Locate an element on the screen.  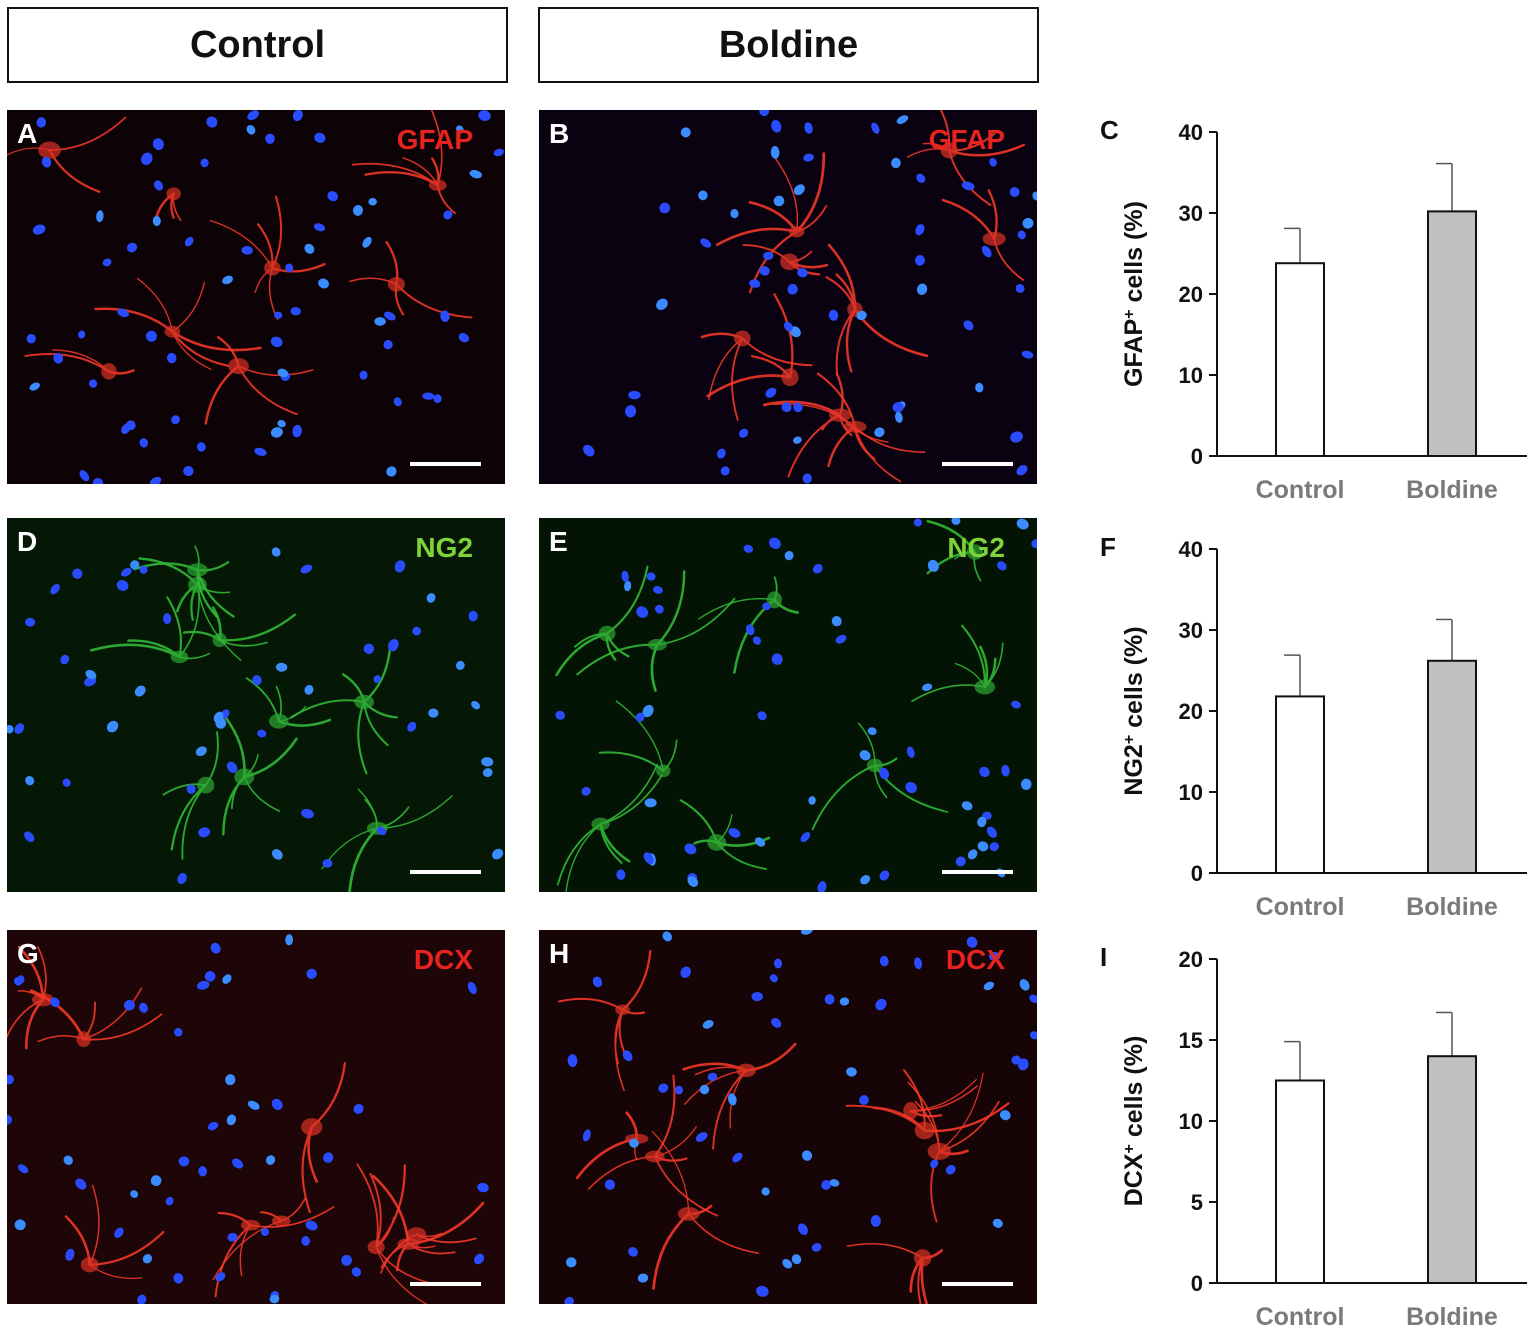
marker-label: NG2 is located at coordinates (976, 547).